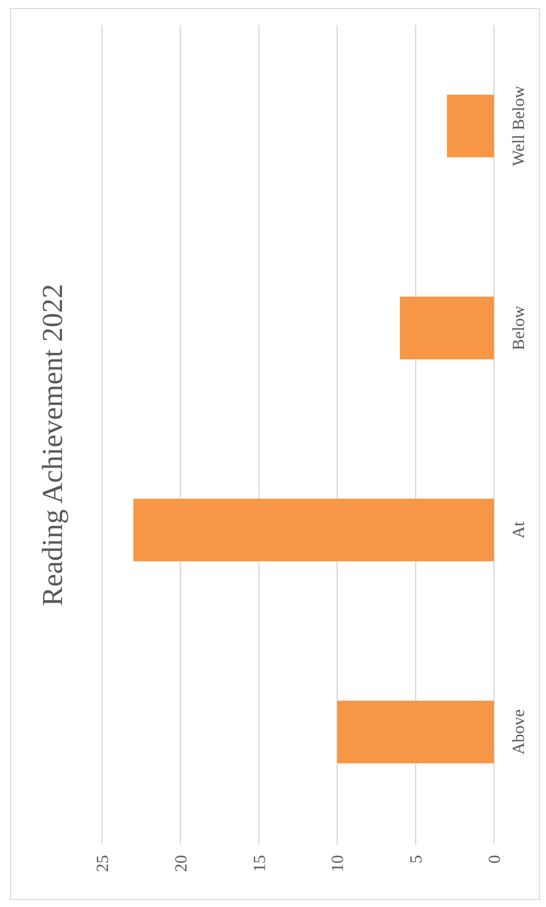 This screenshot has width=546, height=907. I want to click on x-tick-label: 15, so click(259, 863).